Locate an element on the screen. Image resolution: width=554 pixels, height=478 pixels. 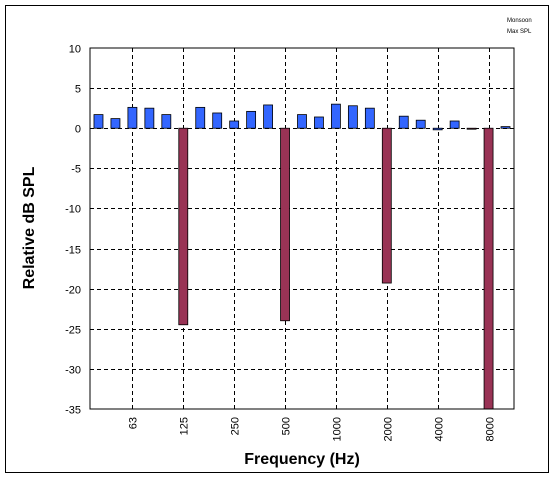
y-tick-label: -10 is located at coordinates (73, 210).